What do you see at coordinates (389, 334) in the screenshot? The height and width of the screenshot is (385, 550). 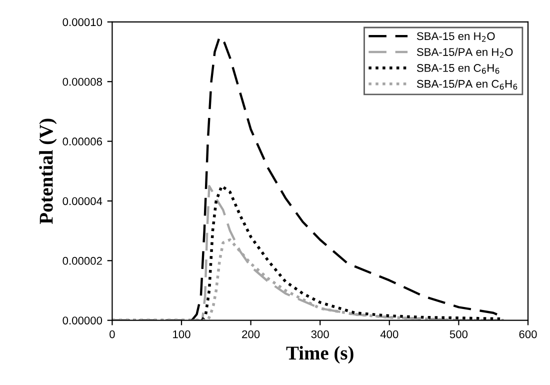 I see `x-tick-label: 400` at bounding box center [389, 334].